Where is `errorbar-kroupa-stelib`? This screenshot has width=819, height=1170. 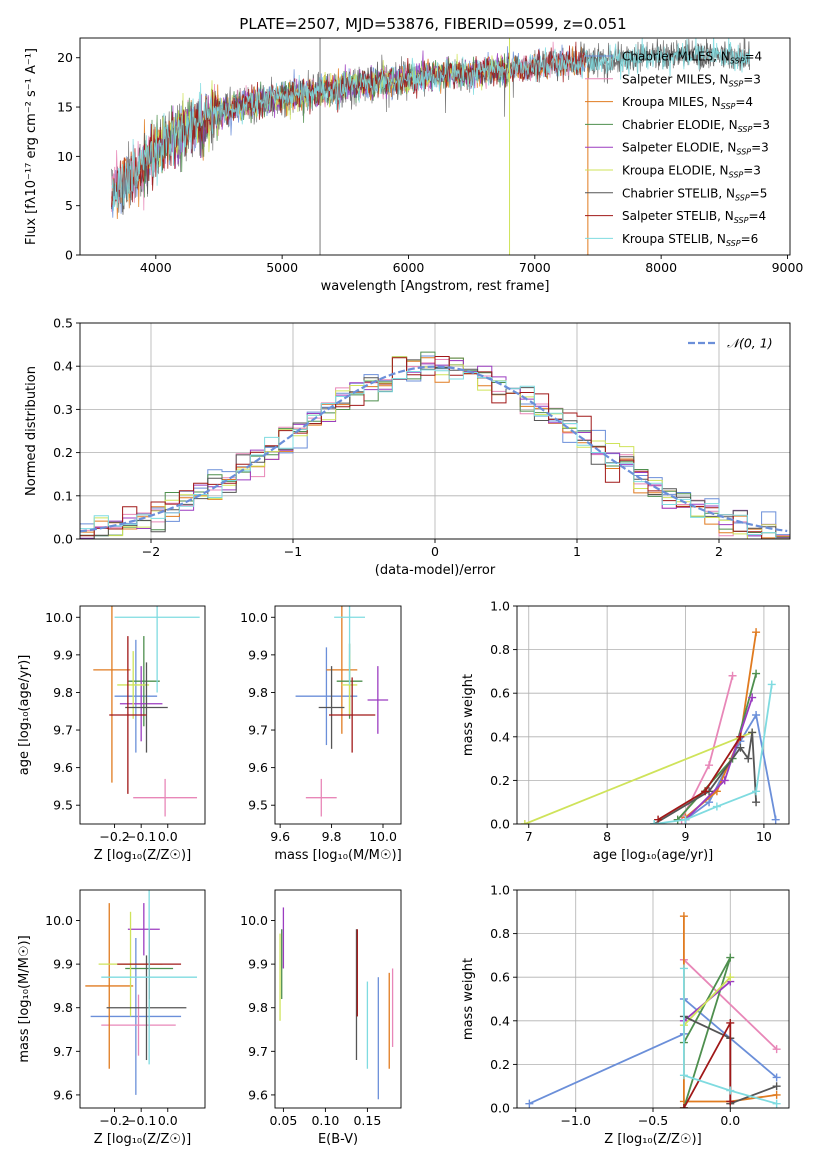
errorbar-kroupa-stelib is located at coordinates (149, 977).